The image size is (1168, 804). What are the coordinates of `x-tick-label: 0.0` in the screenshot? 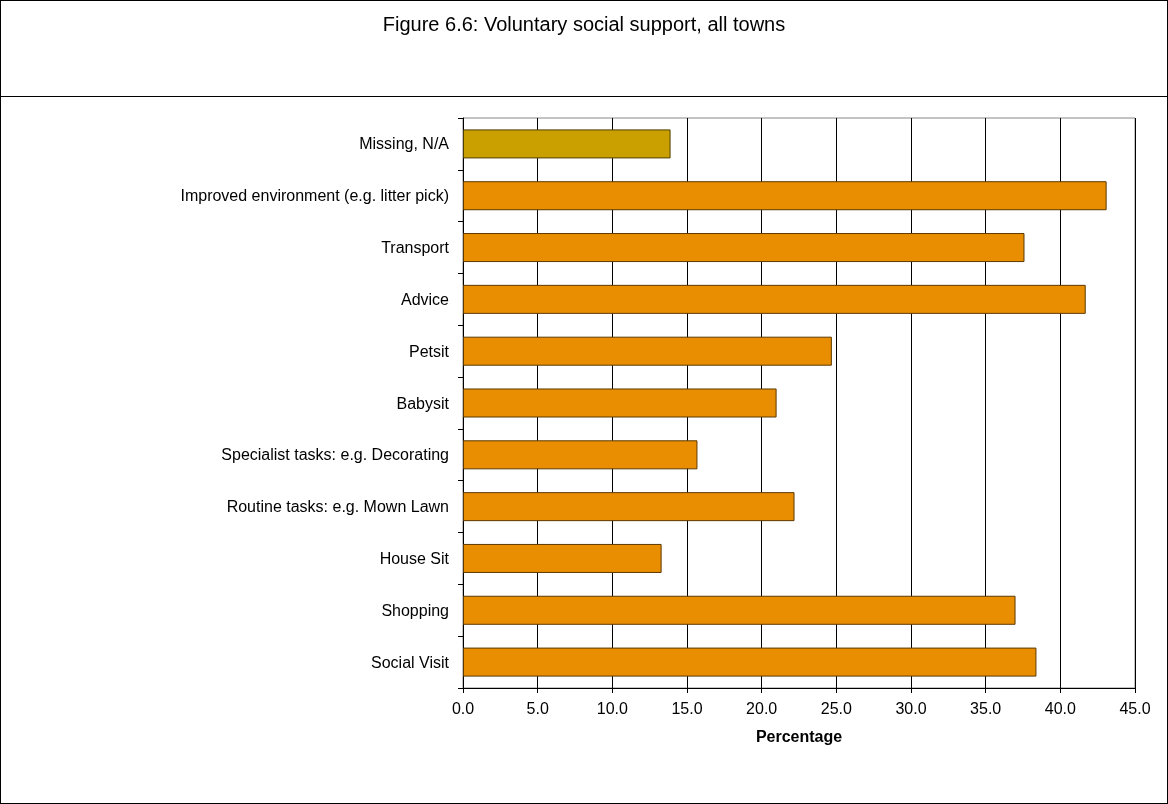 It's located at (463, 708).